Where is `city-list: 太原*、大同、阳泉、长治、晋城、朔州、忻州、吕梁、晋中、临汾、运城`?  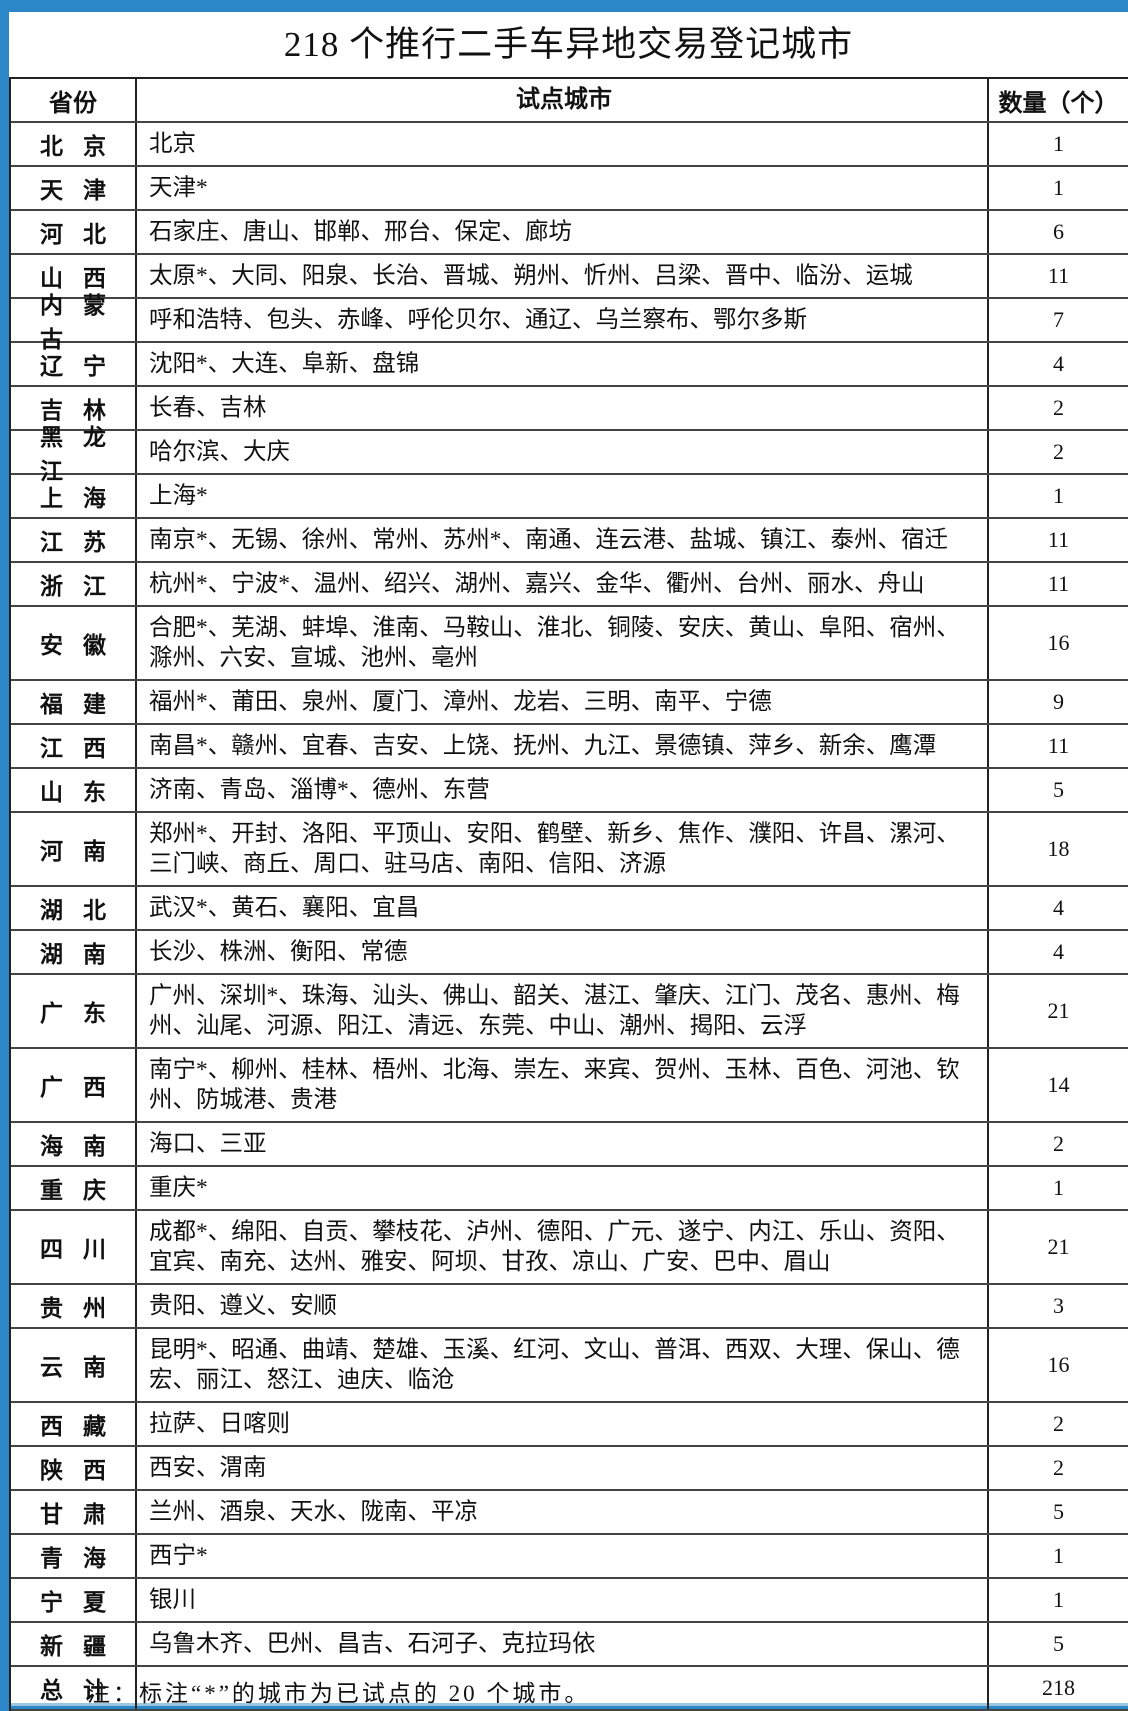
city-list: 太原*、大同、阳泉、长治、晋城、朔州、忻州、吕梁、晋中、临汾、运城 is located at coordinates (563, 276).